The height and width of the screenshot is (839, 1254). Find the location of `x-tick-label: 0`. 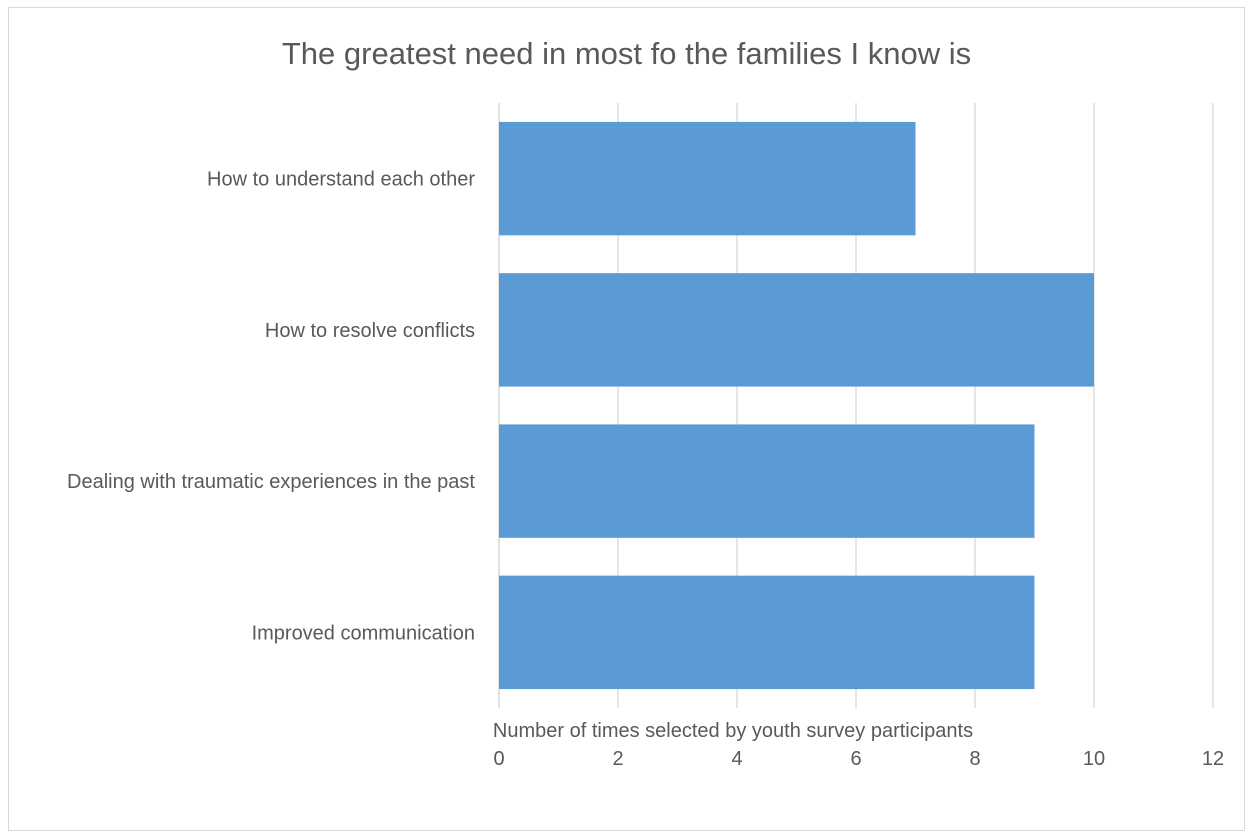

x-tick-label: 0 is located at coordinates (498, 759).